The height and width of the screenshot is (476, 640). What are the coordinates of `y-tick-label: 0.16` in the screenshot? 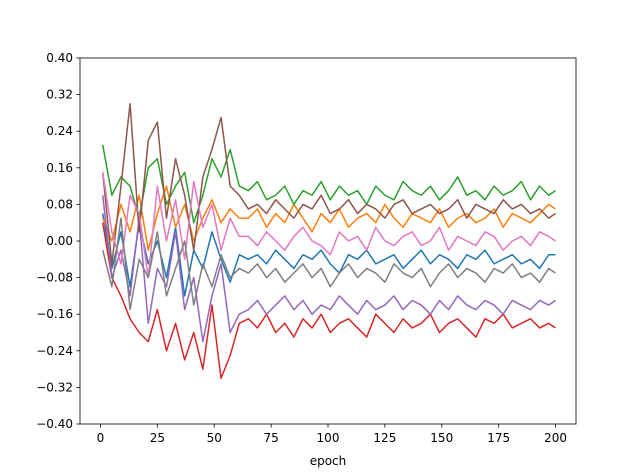 It's located at (59, 168).